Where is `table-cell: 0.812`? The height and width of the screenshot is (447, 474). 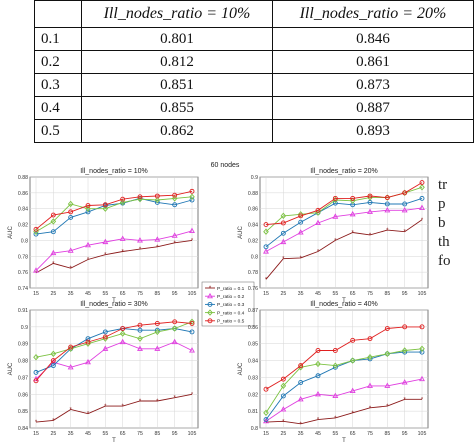
table-cell: 0.812 is located at coordinates (177, 62).